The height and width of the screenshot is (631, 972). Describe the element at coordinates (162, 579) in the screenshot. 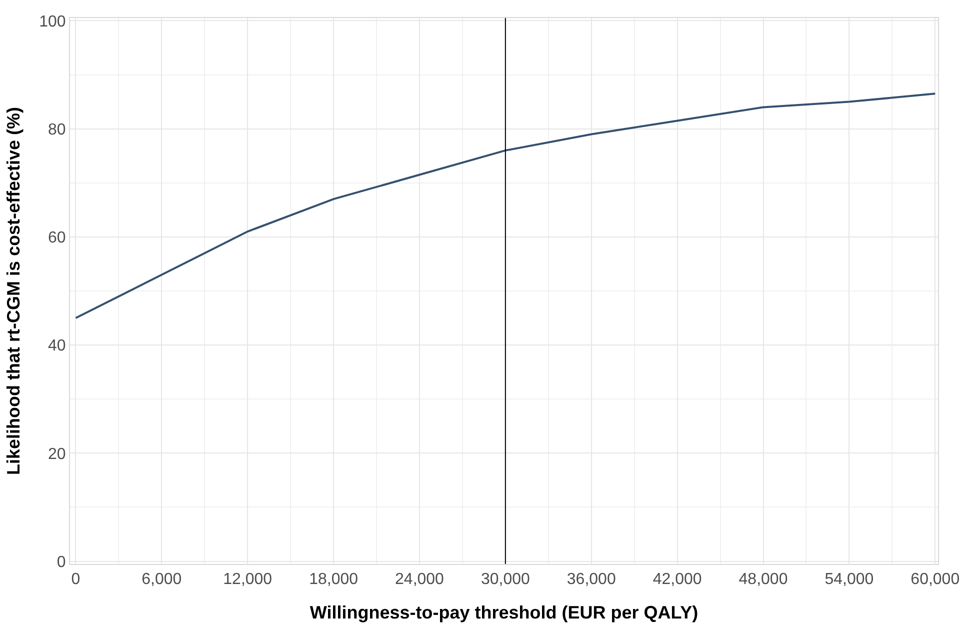

I see `x-tick-label: 6,000` at that location.